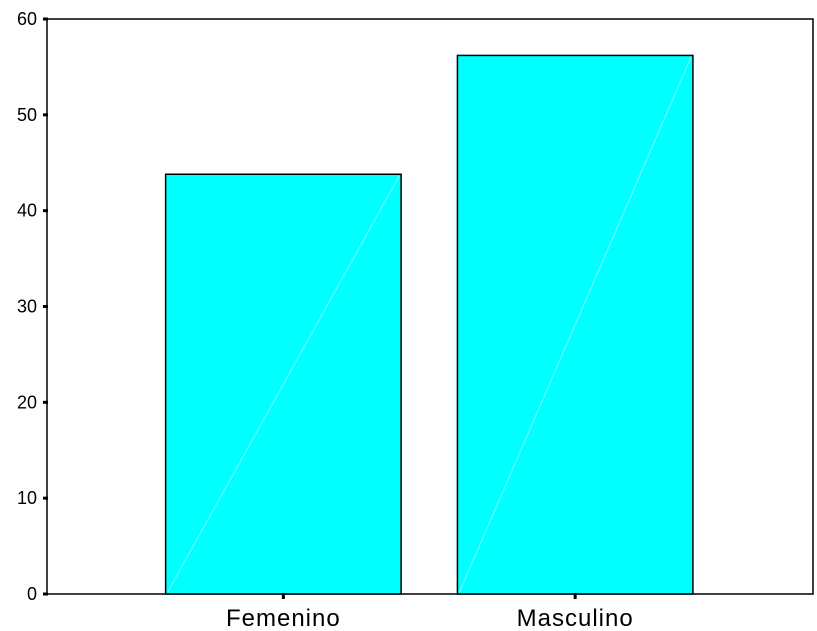  Describe the element at coordinates (430, 612) in the screenshot. I see `x-axis: Femenino Masculino` at that location.